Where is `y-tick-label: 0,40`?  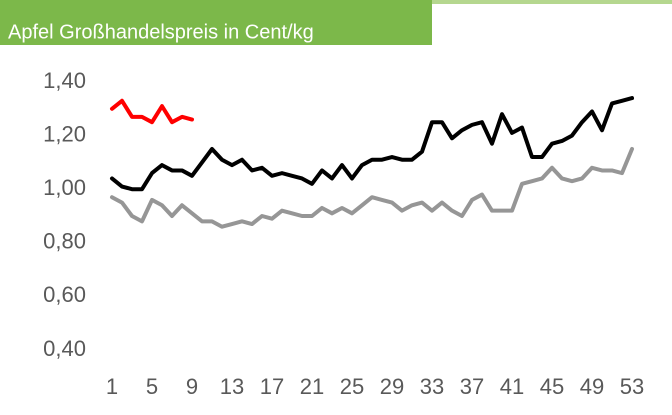
y-tick-label: 0,40 is located at coordinates (64, 348).